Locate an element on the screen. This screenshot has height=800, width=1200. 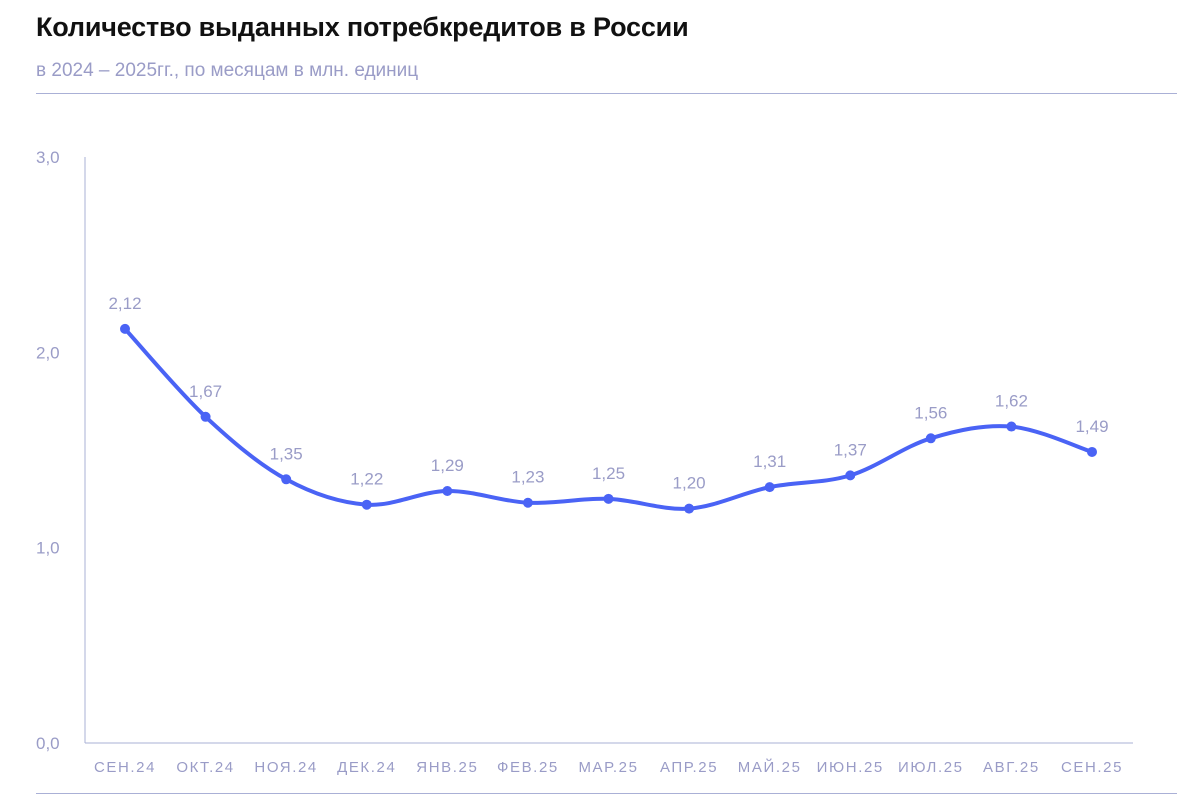
header-divider is located at coordinates (606, 93).